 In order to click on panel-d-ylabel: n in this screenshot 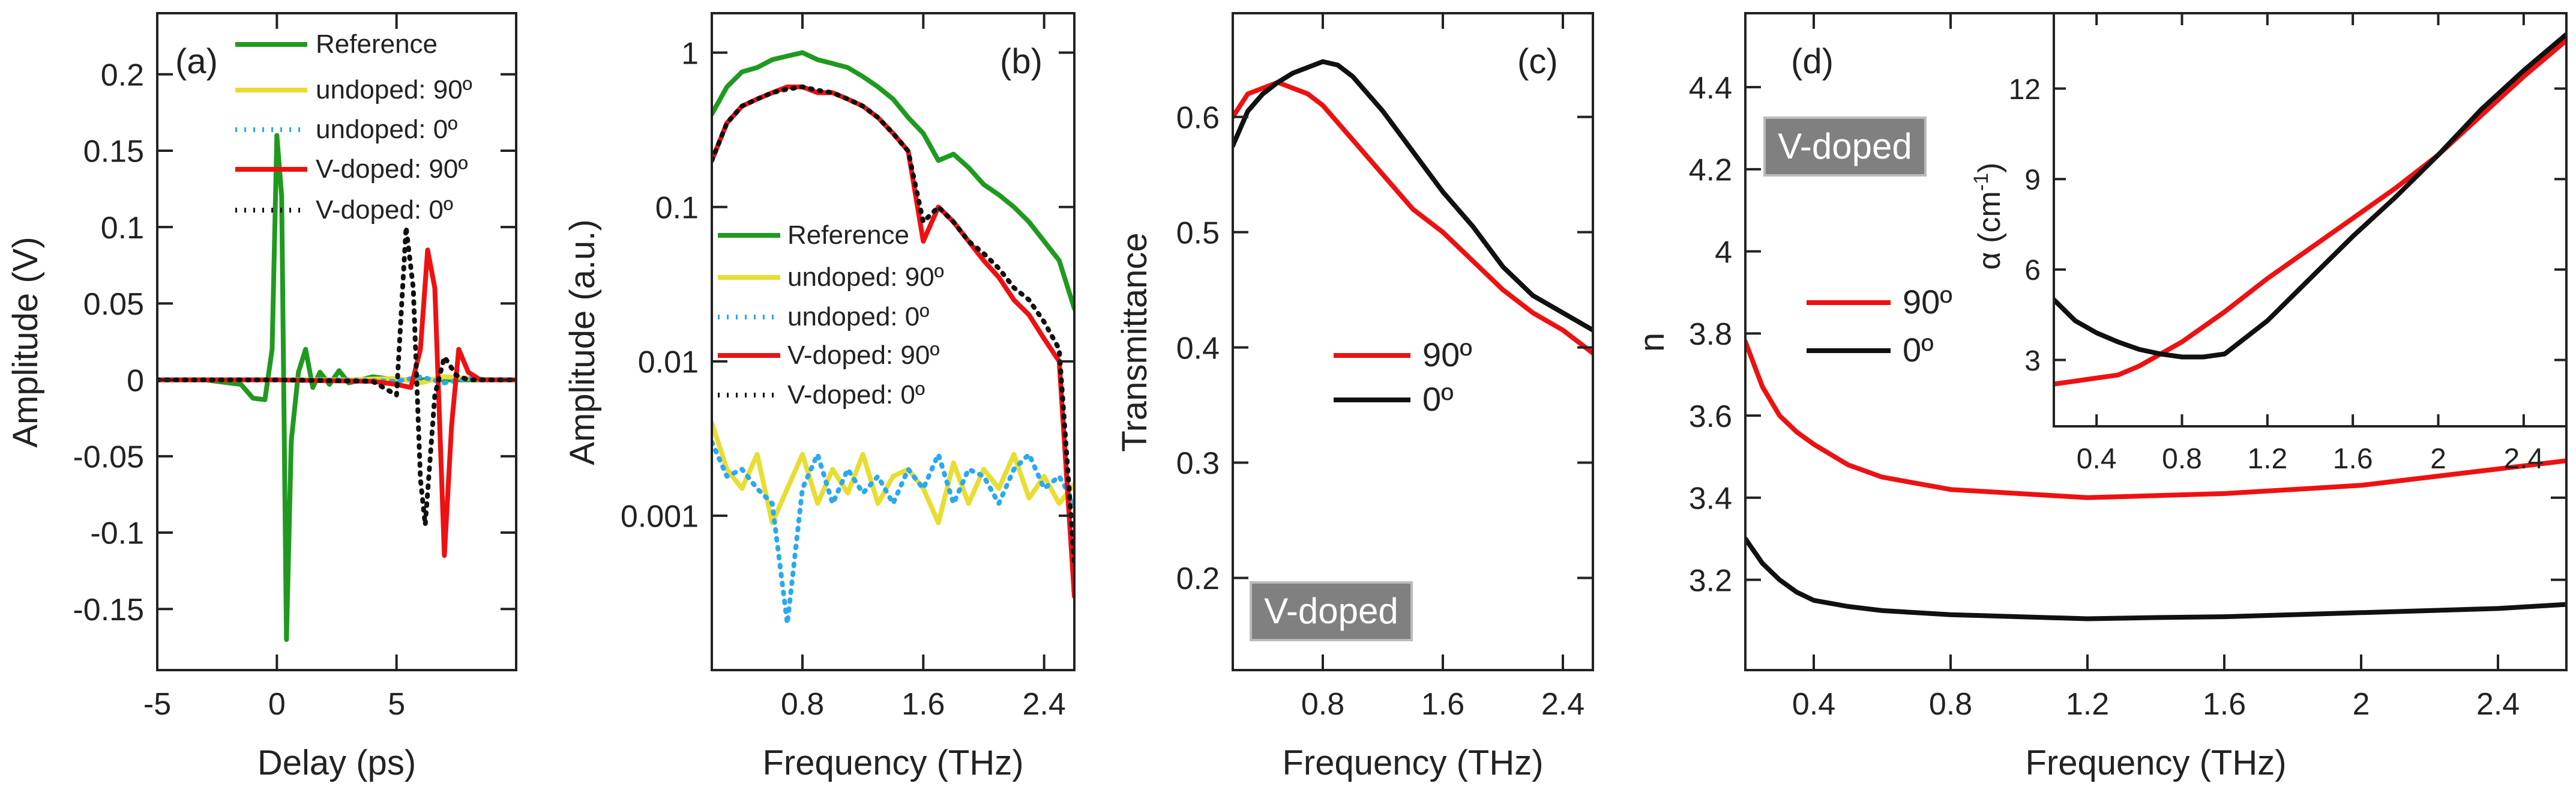, I will do `click(1653, 342)`.